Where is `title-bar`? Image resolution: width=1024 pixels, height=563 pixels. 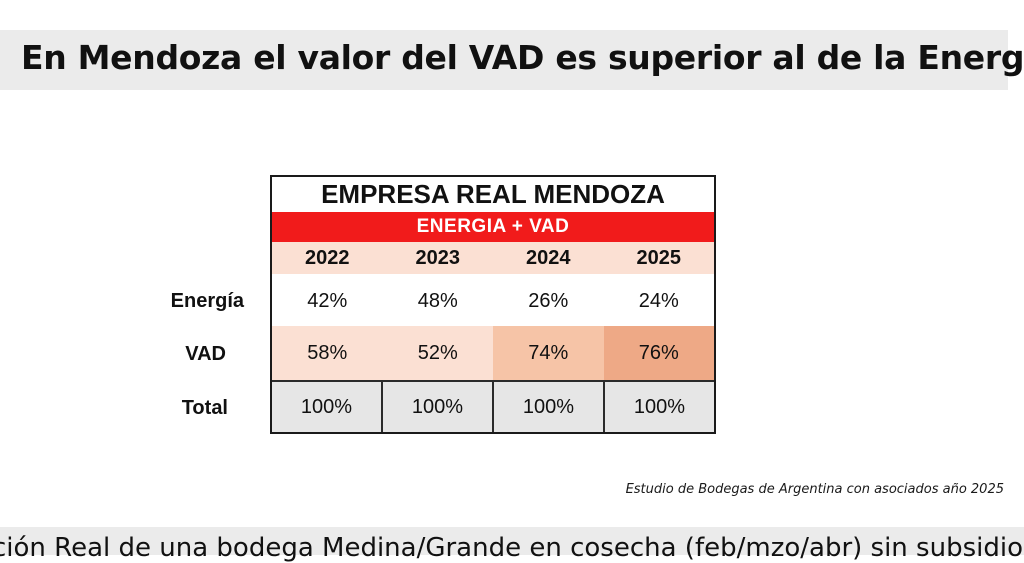 title-bar is located at coordinates (504, 60).